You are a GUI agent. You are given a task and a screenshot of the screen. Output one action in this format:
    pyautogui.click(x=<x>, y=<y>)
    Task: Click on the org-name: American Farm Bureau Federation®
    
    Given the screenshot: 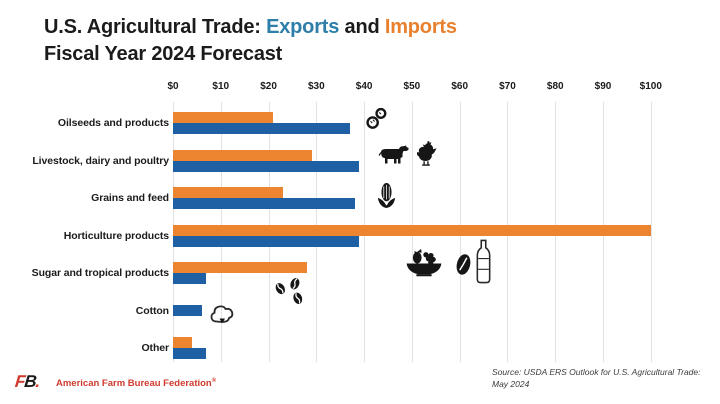 What is the action you would take?
    pyautogui.click(x=136, y=383)
    